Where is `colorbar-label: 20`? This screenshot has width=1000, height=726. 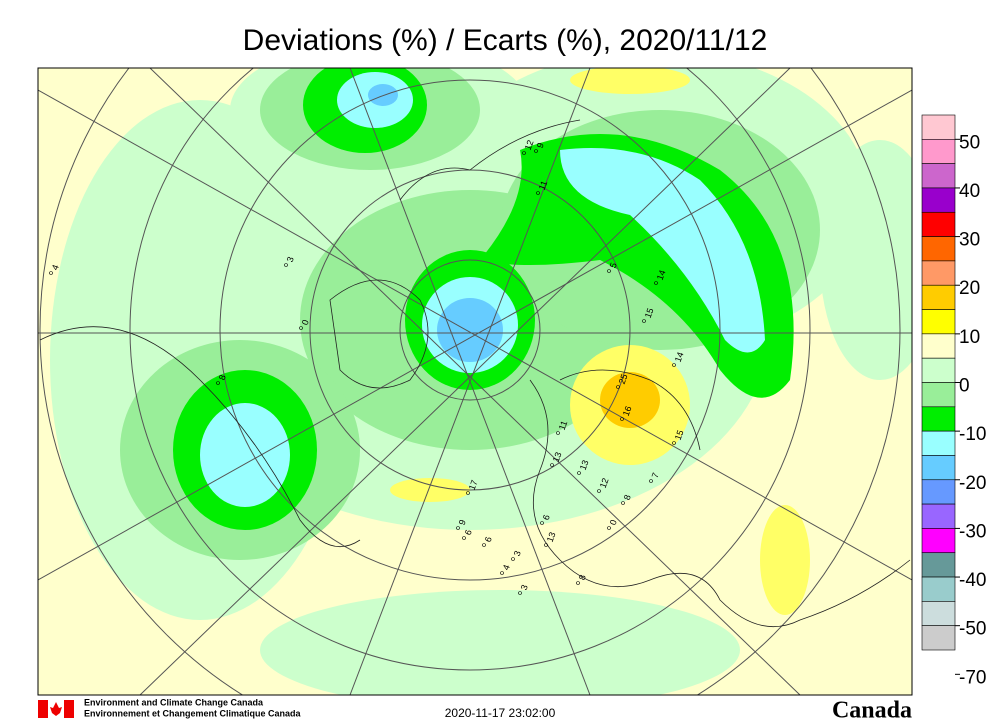 colorbar-label: 20 is located at coordinates (969, 288).